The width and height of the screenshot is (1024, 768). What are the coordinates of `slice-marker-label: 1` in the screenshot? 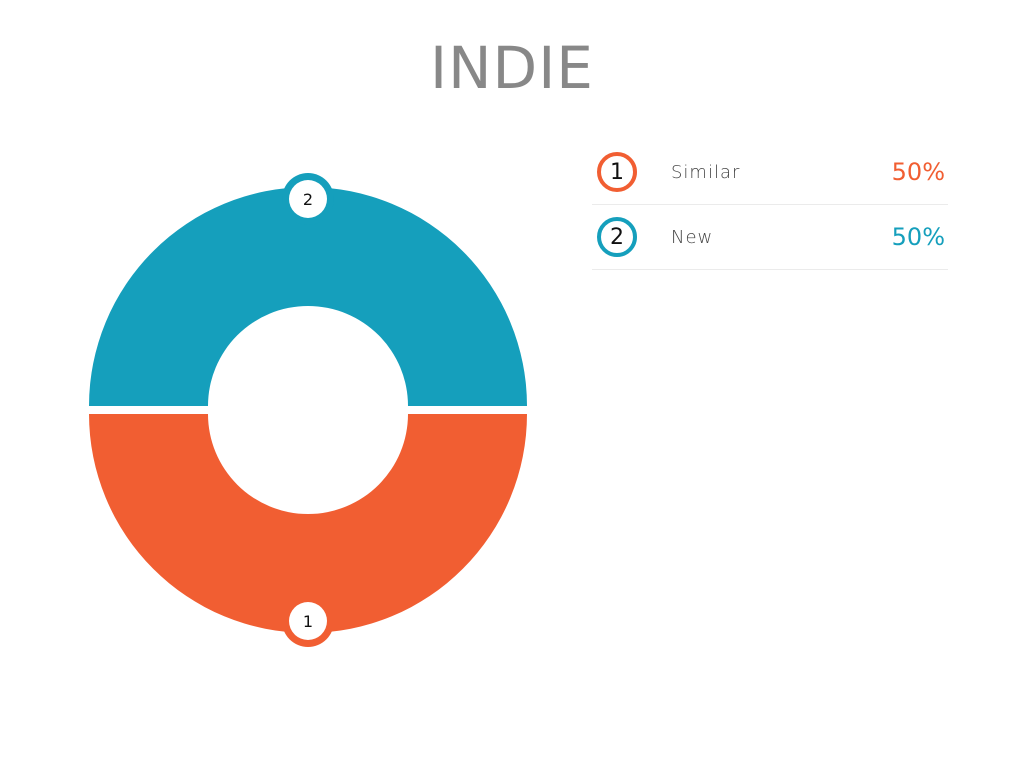 It's located at (308, 621).